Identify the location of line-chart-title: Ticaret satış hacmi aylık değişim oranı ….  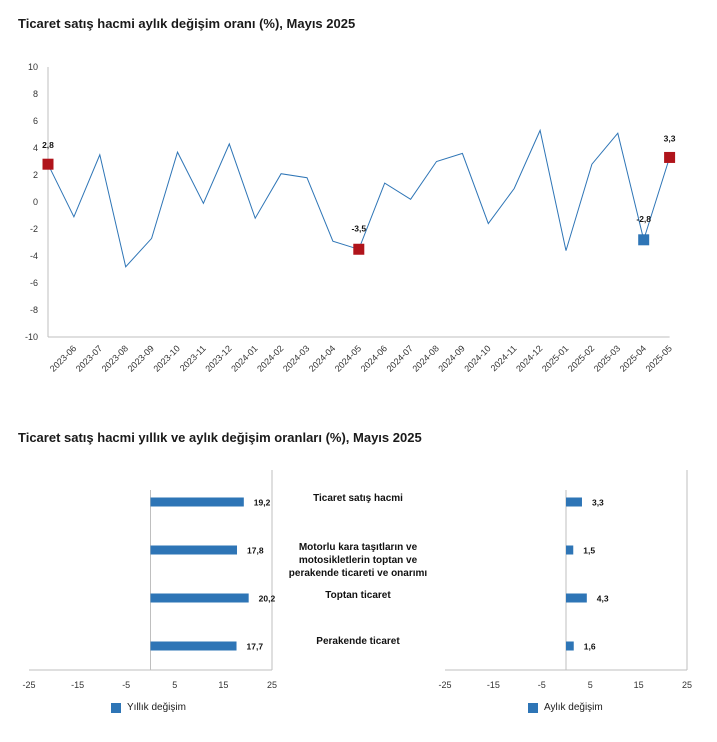
(187, 23).